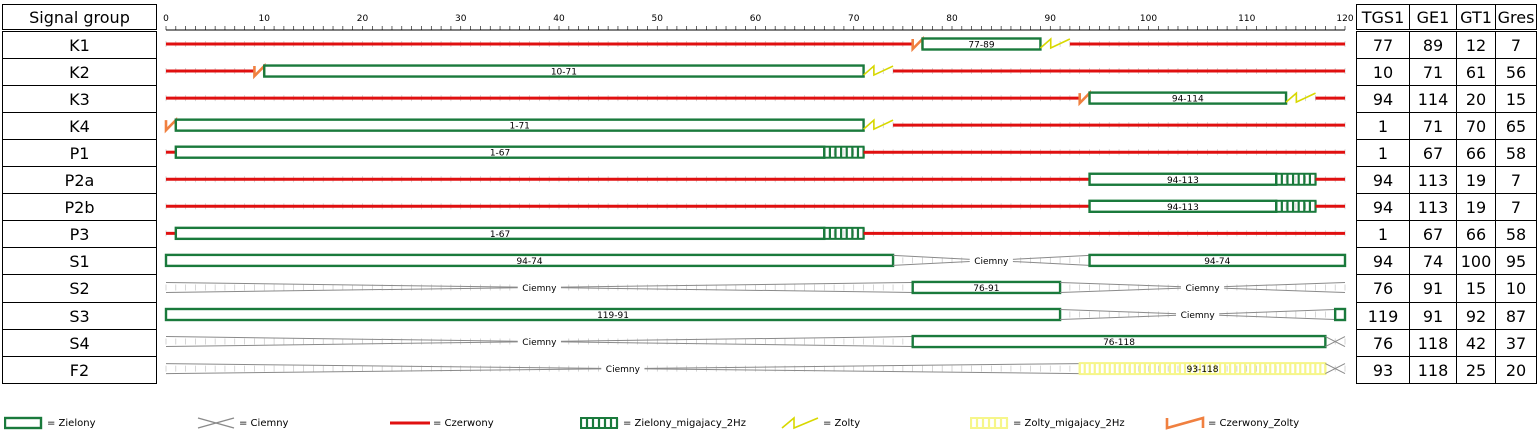  Describe the element at coordinates (79, 261) in the screenshot. I see `signal-group-name: S1` at that location.